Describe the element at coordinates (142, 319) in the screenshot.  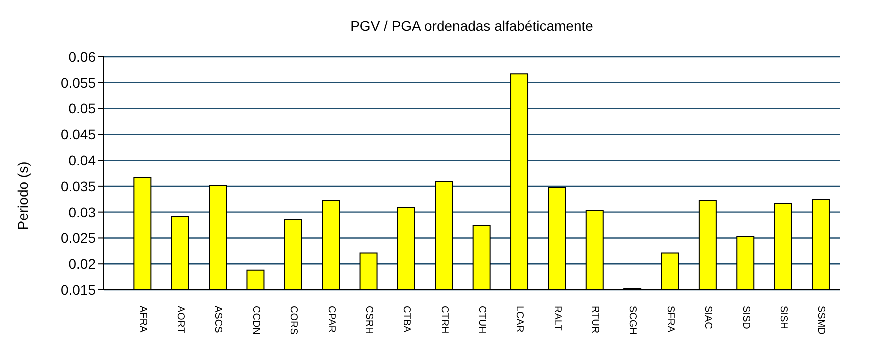
I see `x-tick-label: AFRA` at that location.